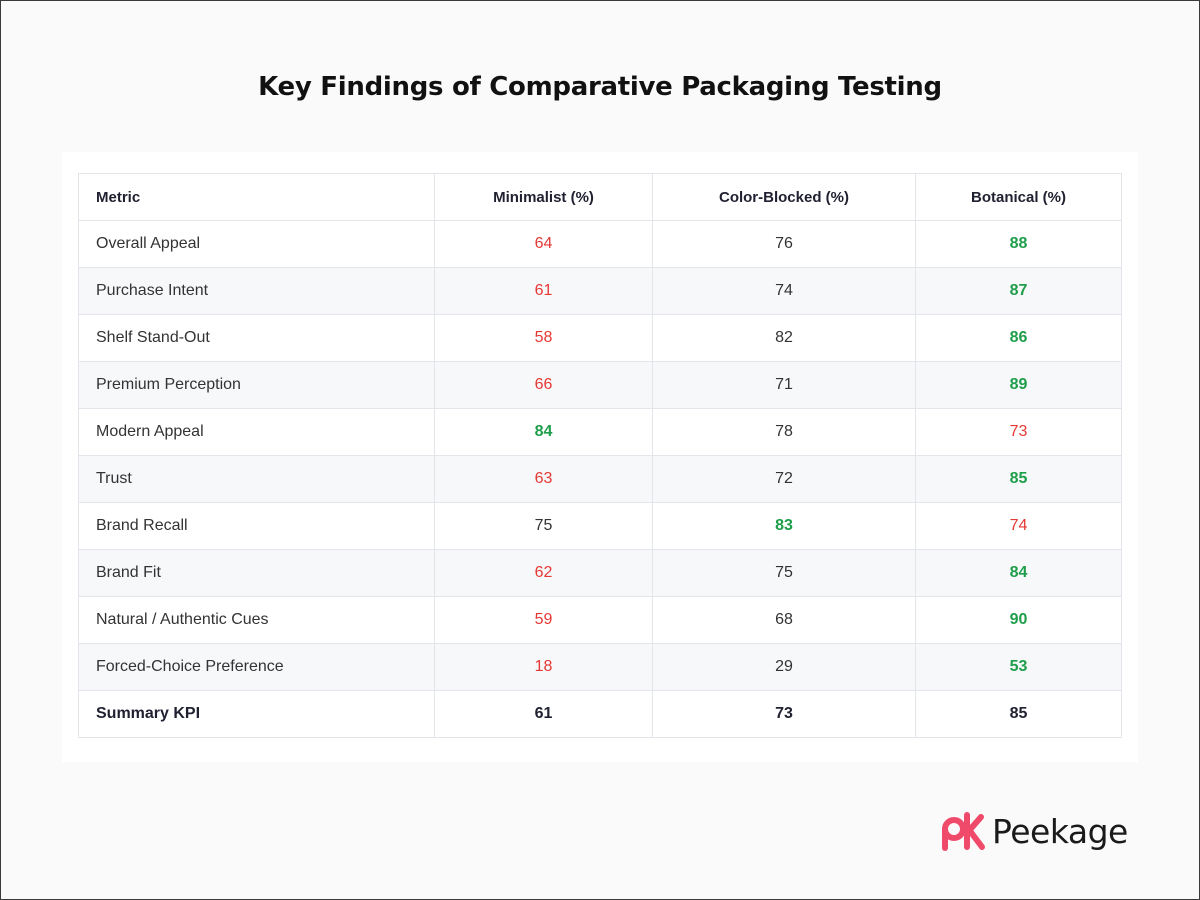 Image resolution: width=1200 pixels, height=900 pixels. What do you see at coordinates (784, 620) in the screenshot?
I see `value-cell-color-blocked: 68` at bounding box center [784, 620].